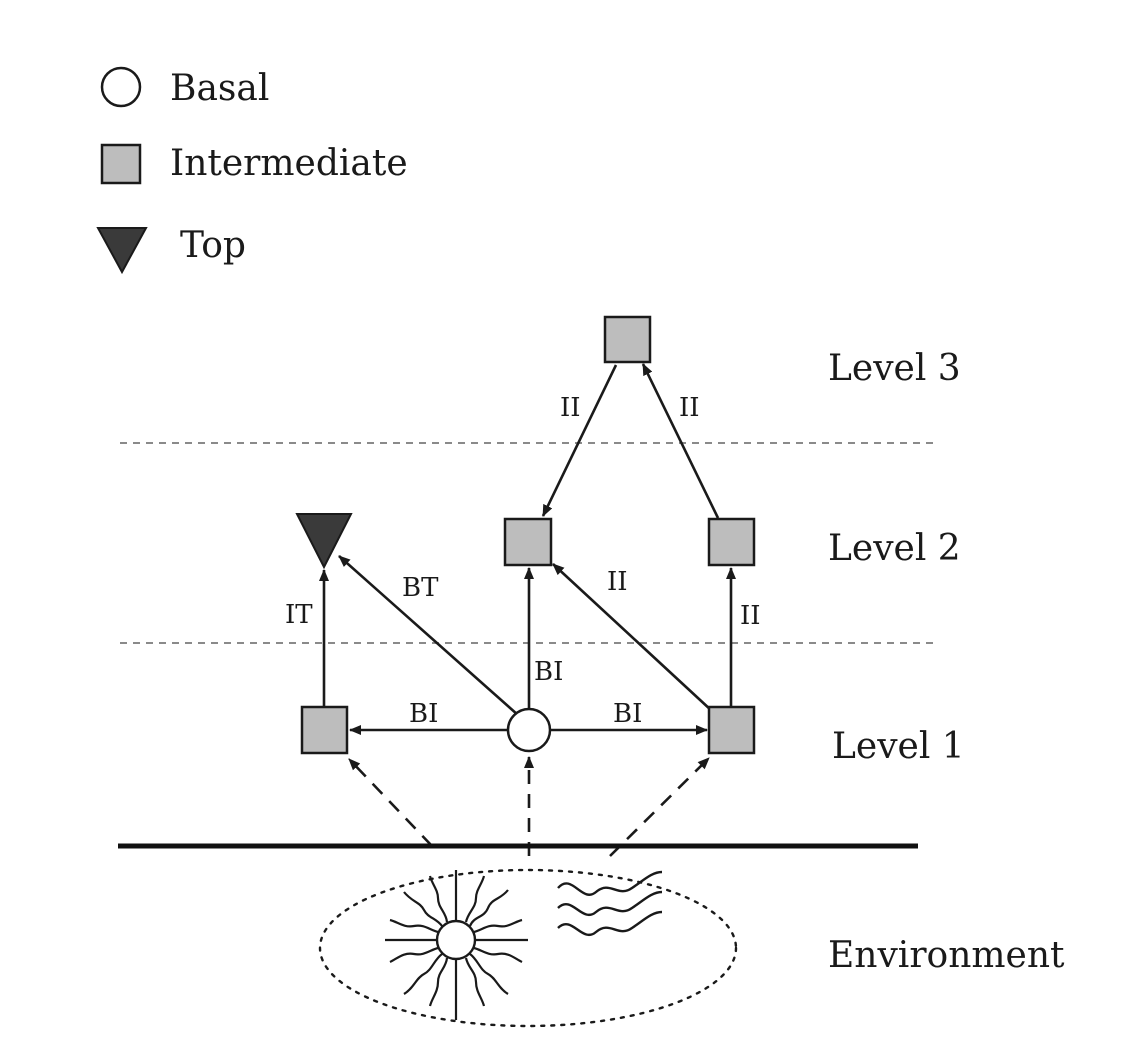 The height and width of the screenshot is (1062, 1128). Describe the element at coordinates (299, 615) in the screenshot. I see `edge-label-it: IT` at that location.